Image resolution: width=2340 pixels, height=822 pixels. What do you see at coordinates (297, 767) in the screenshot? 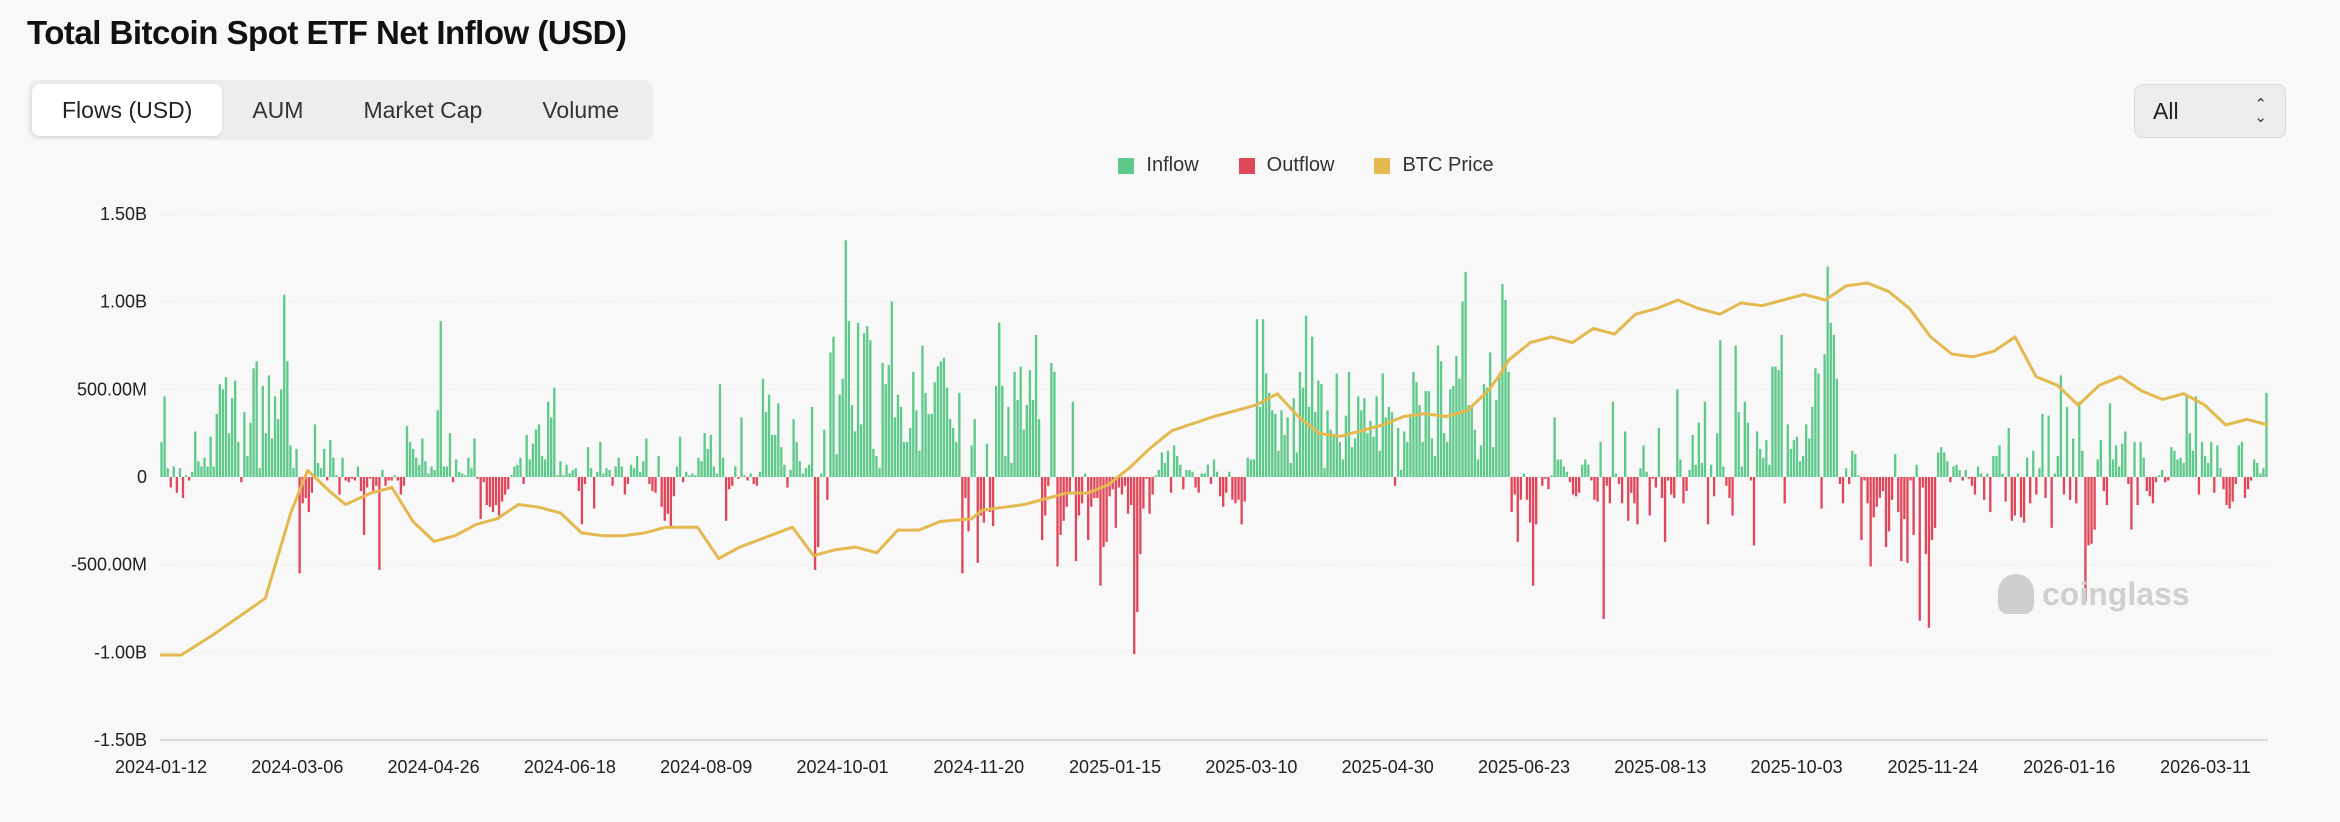
I see `x-tick-label: 2024-03-06` at bounding box center [297, 767].